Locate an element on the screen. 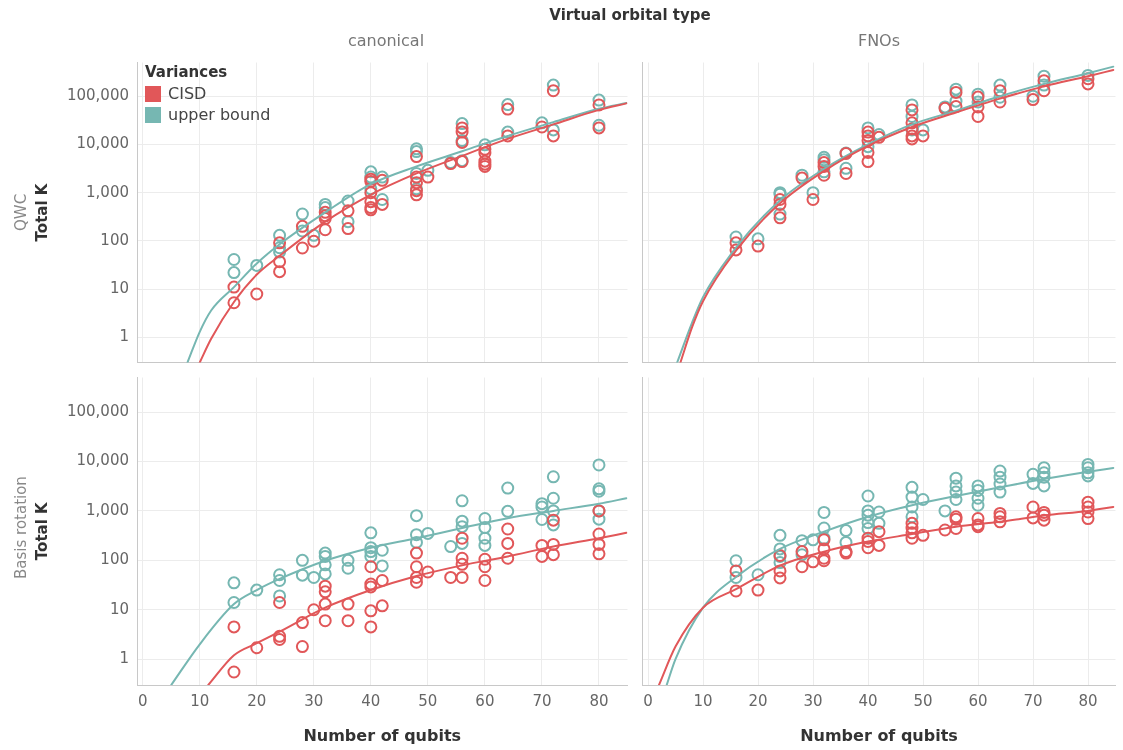 The width and height of the screenshot is (1123, 750). chart-title: Virtual orbital type is located at coordinates (630, 15).